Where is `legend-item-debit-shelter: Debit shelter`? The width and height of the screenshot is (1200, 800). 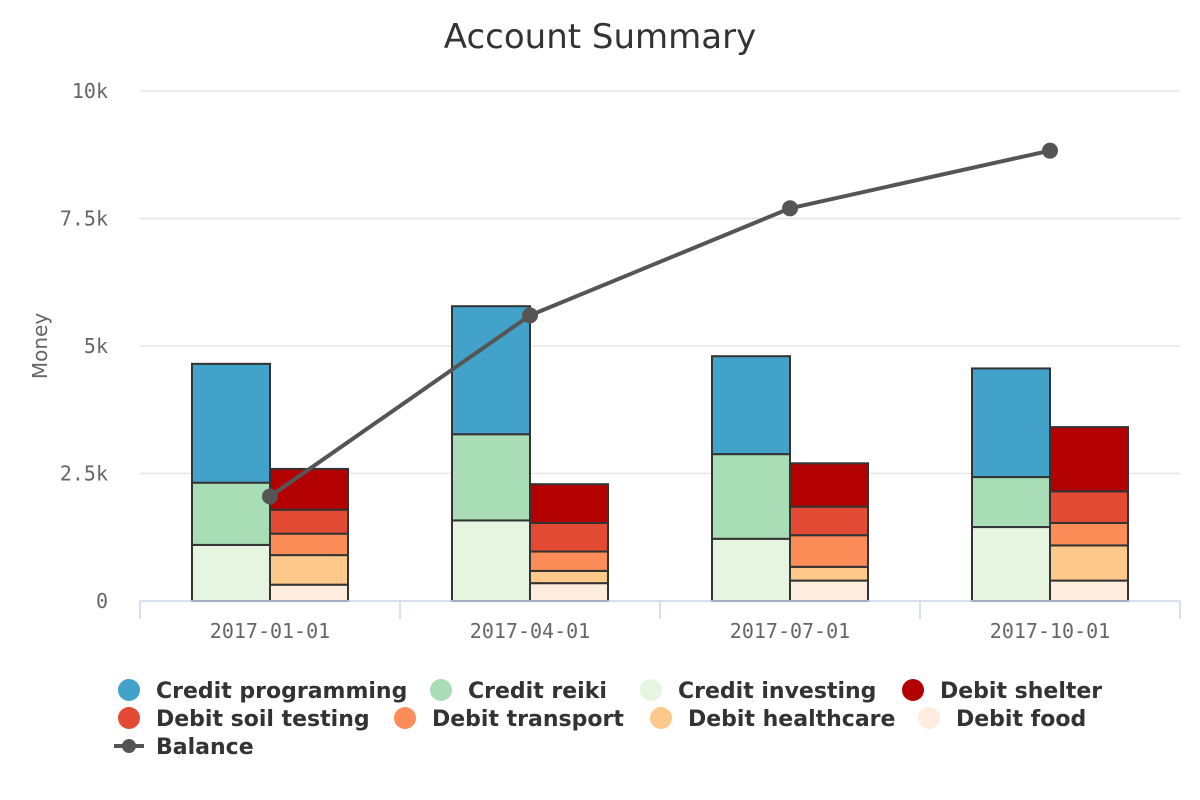 legend-item-debit-shelter: Debit shelter is located at coordinates (1002, 691).